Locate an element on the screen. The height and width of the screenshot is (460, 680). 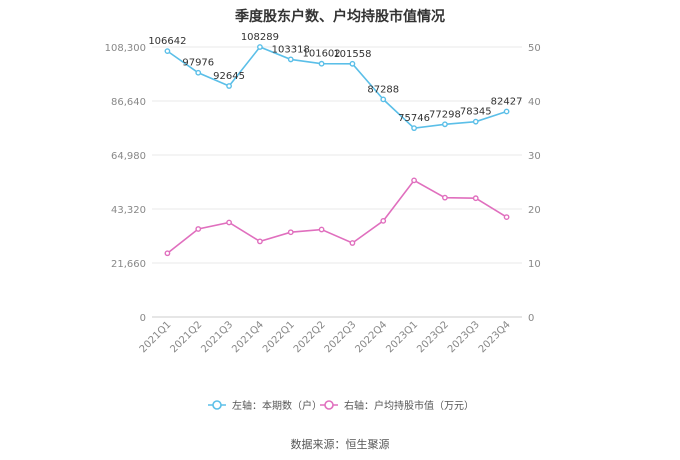
x-axis-tick-label: 2021Q2 is located at coordinates (187, 337).